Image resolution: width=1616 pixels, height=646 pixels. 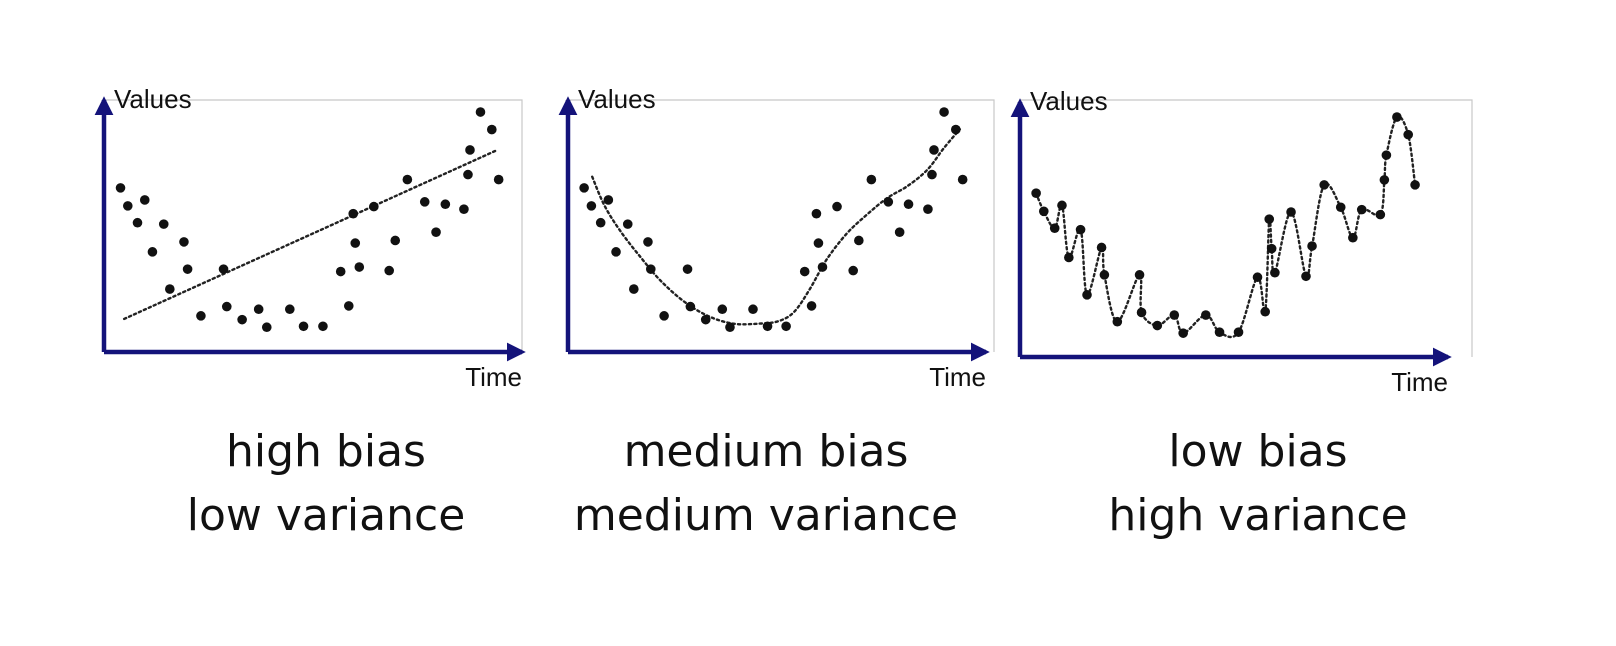 What do you see at coordinates (326, 484) in the screenshot?
I see `caption-high-bias: high bias low variance` at bounding box center [326, 484].